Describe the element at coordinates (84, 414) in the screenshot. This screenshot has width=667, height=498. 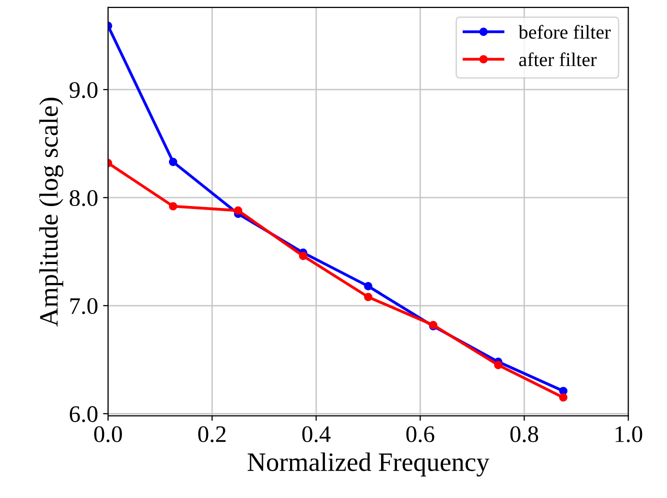
I see `y-tick-label: 6.0` at that location.